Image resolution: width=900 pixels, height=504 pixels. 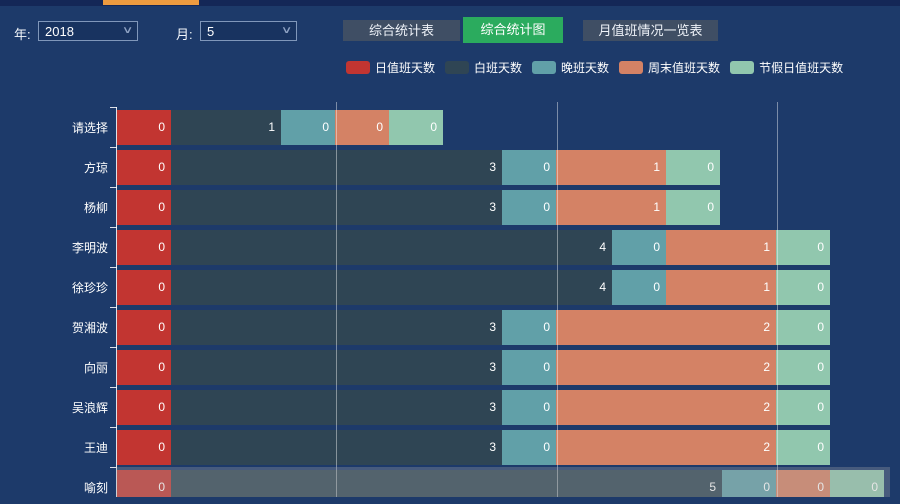 I want to click on month-select: 5 ∨, so click(x=248, y=31).